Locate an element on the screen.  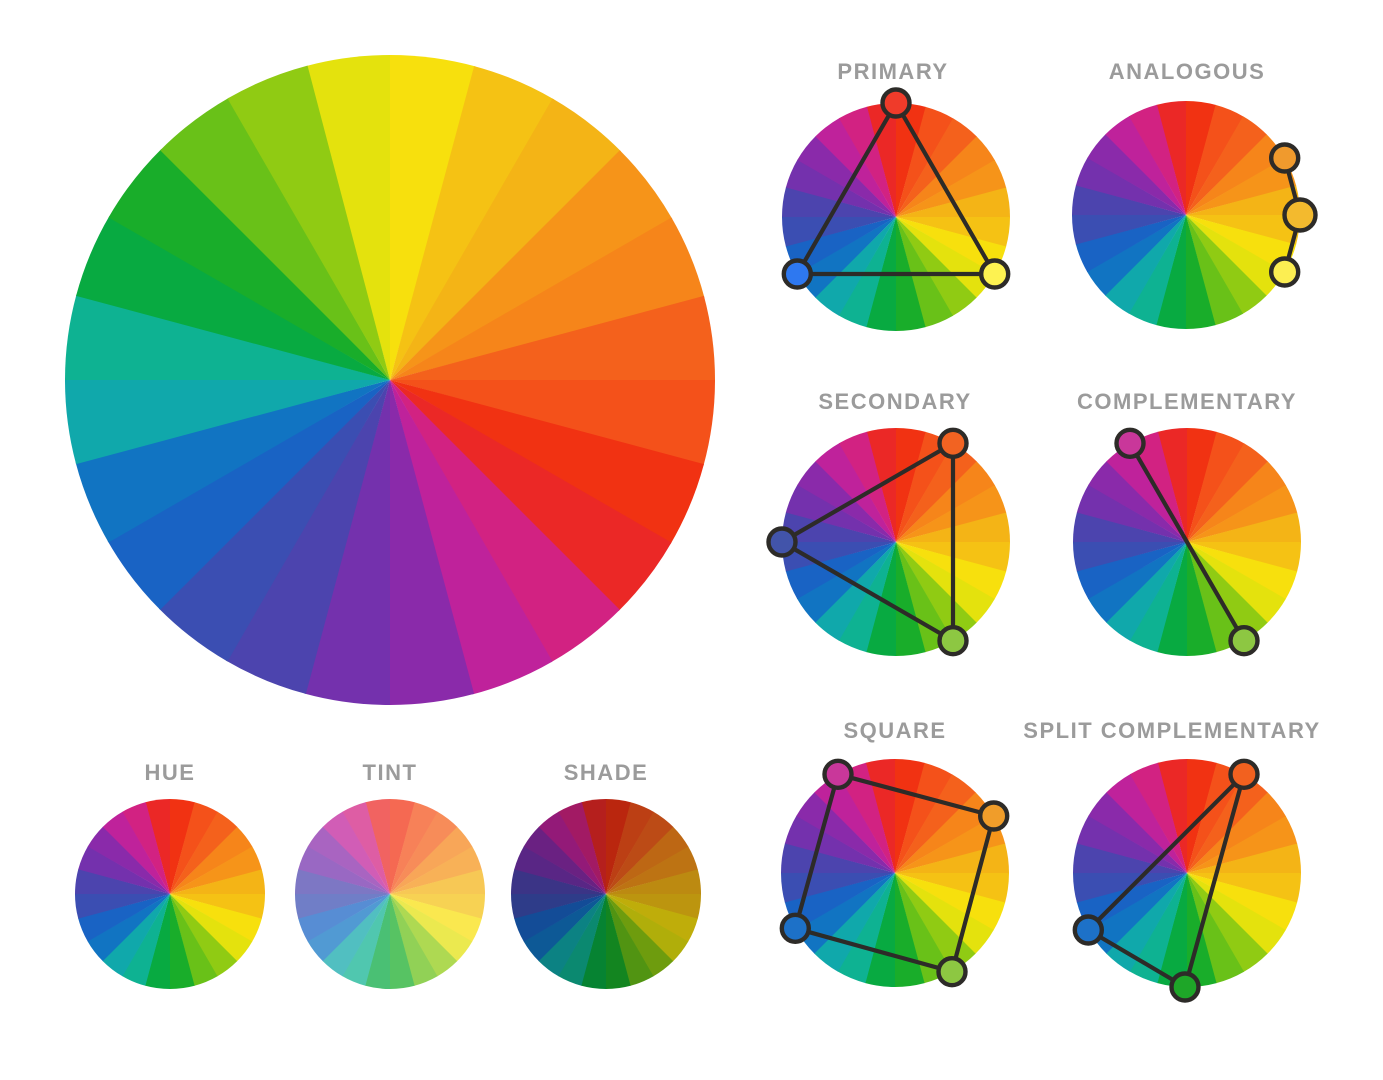
scheme-marker-orange is located at coordinates (993, 816).